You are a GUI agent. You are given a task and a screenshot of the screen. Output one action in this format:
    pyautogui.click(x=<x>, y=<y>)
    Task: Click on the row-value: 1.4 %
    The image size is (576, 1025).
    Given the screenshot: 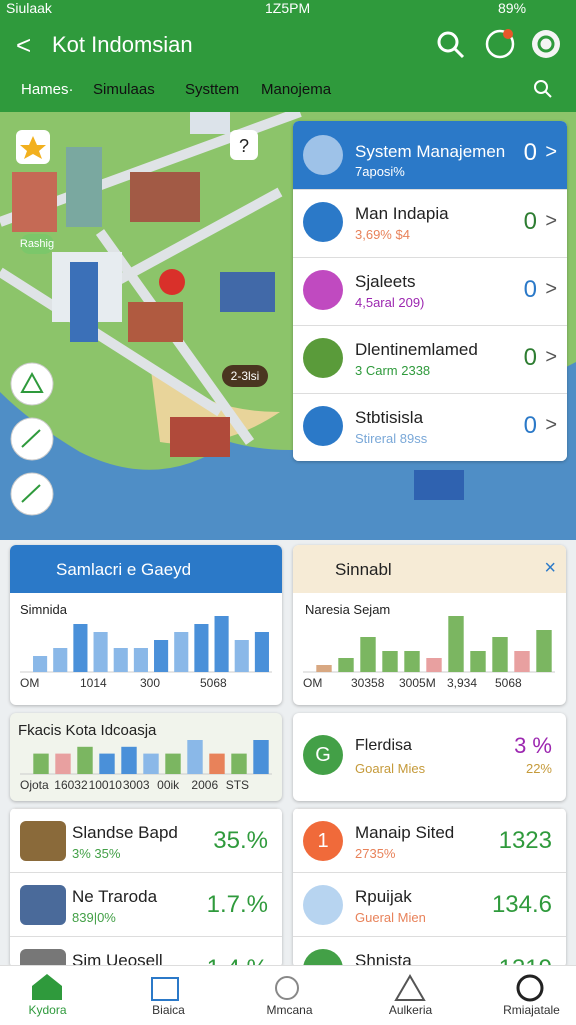 What is the action you would take?
    pyautogui.click(x=237, y=961)
    